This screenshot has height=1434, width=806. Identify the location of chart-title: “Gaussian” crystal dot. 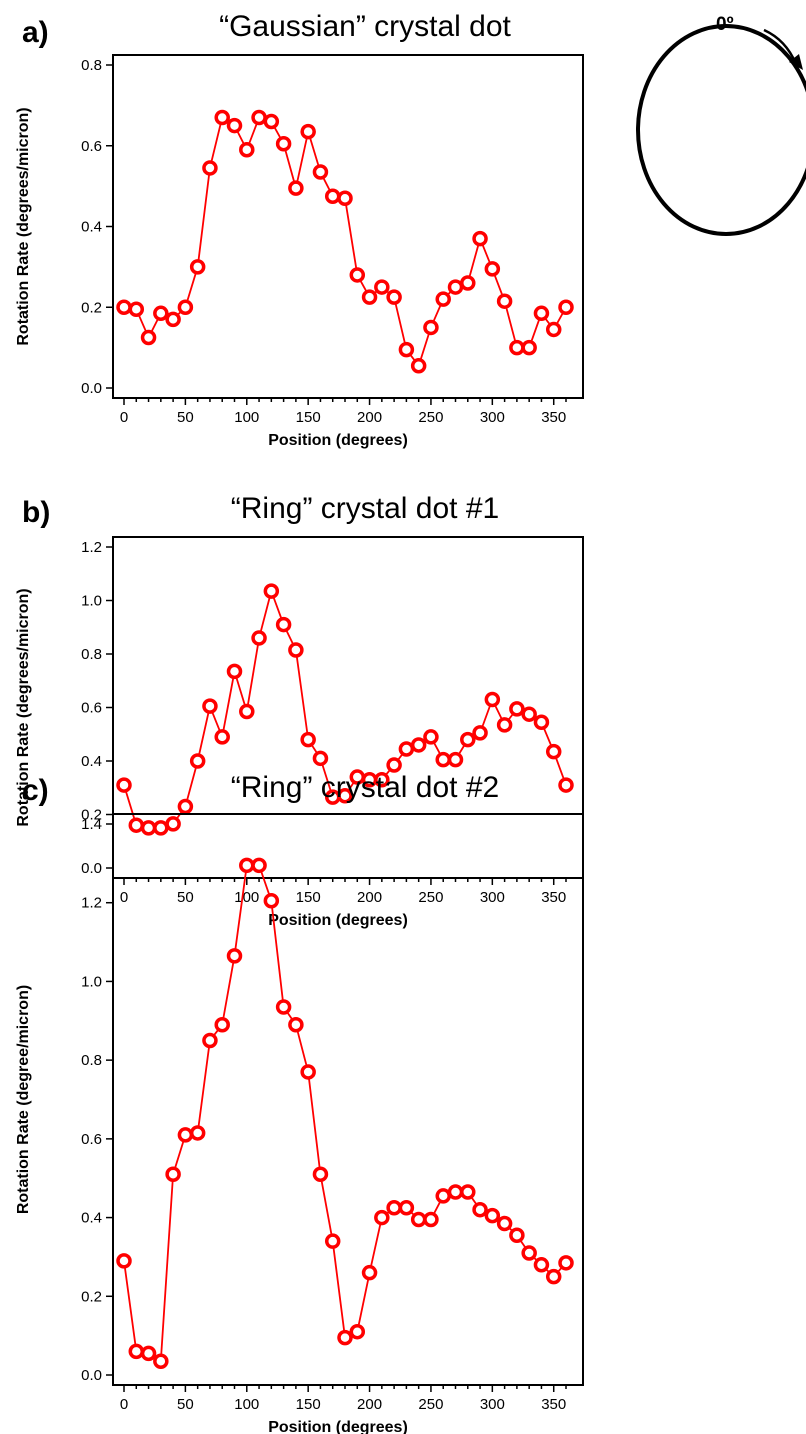
(365, 26).